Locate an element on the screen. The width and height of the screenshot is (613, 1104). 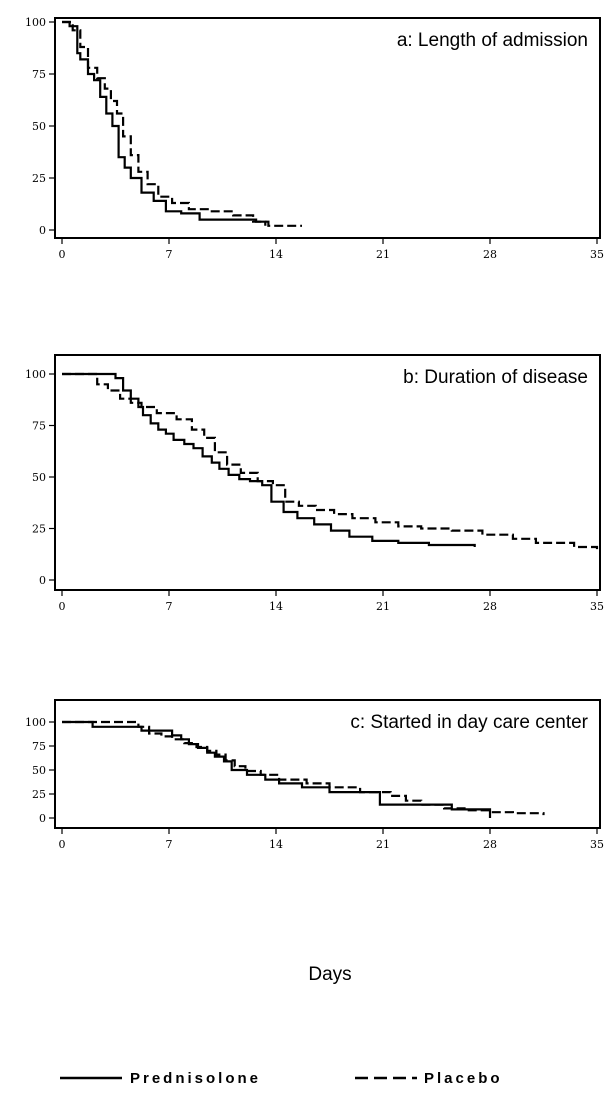
panel-title: b: Duration of disease is located at coordinates (495, 377).